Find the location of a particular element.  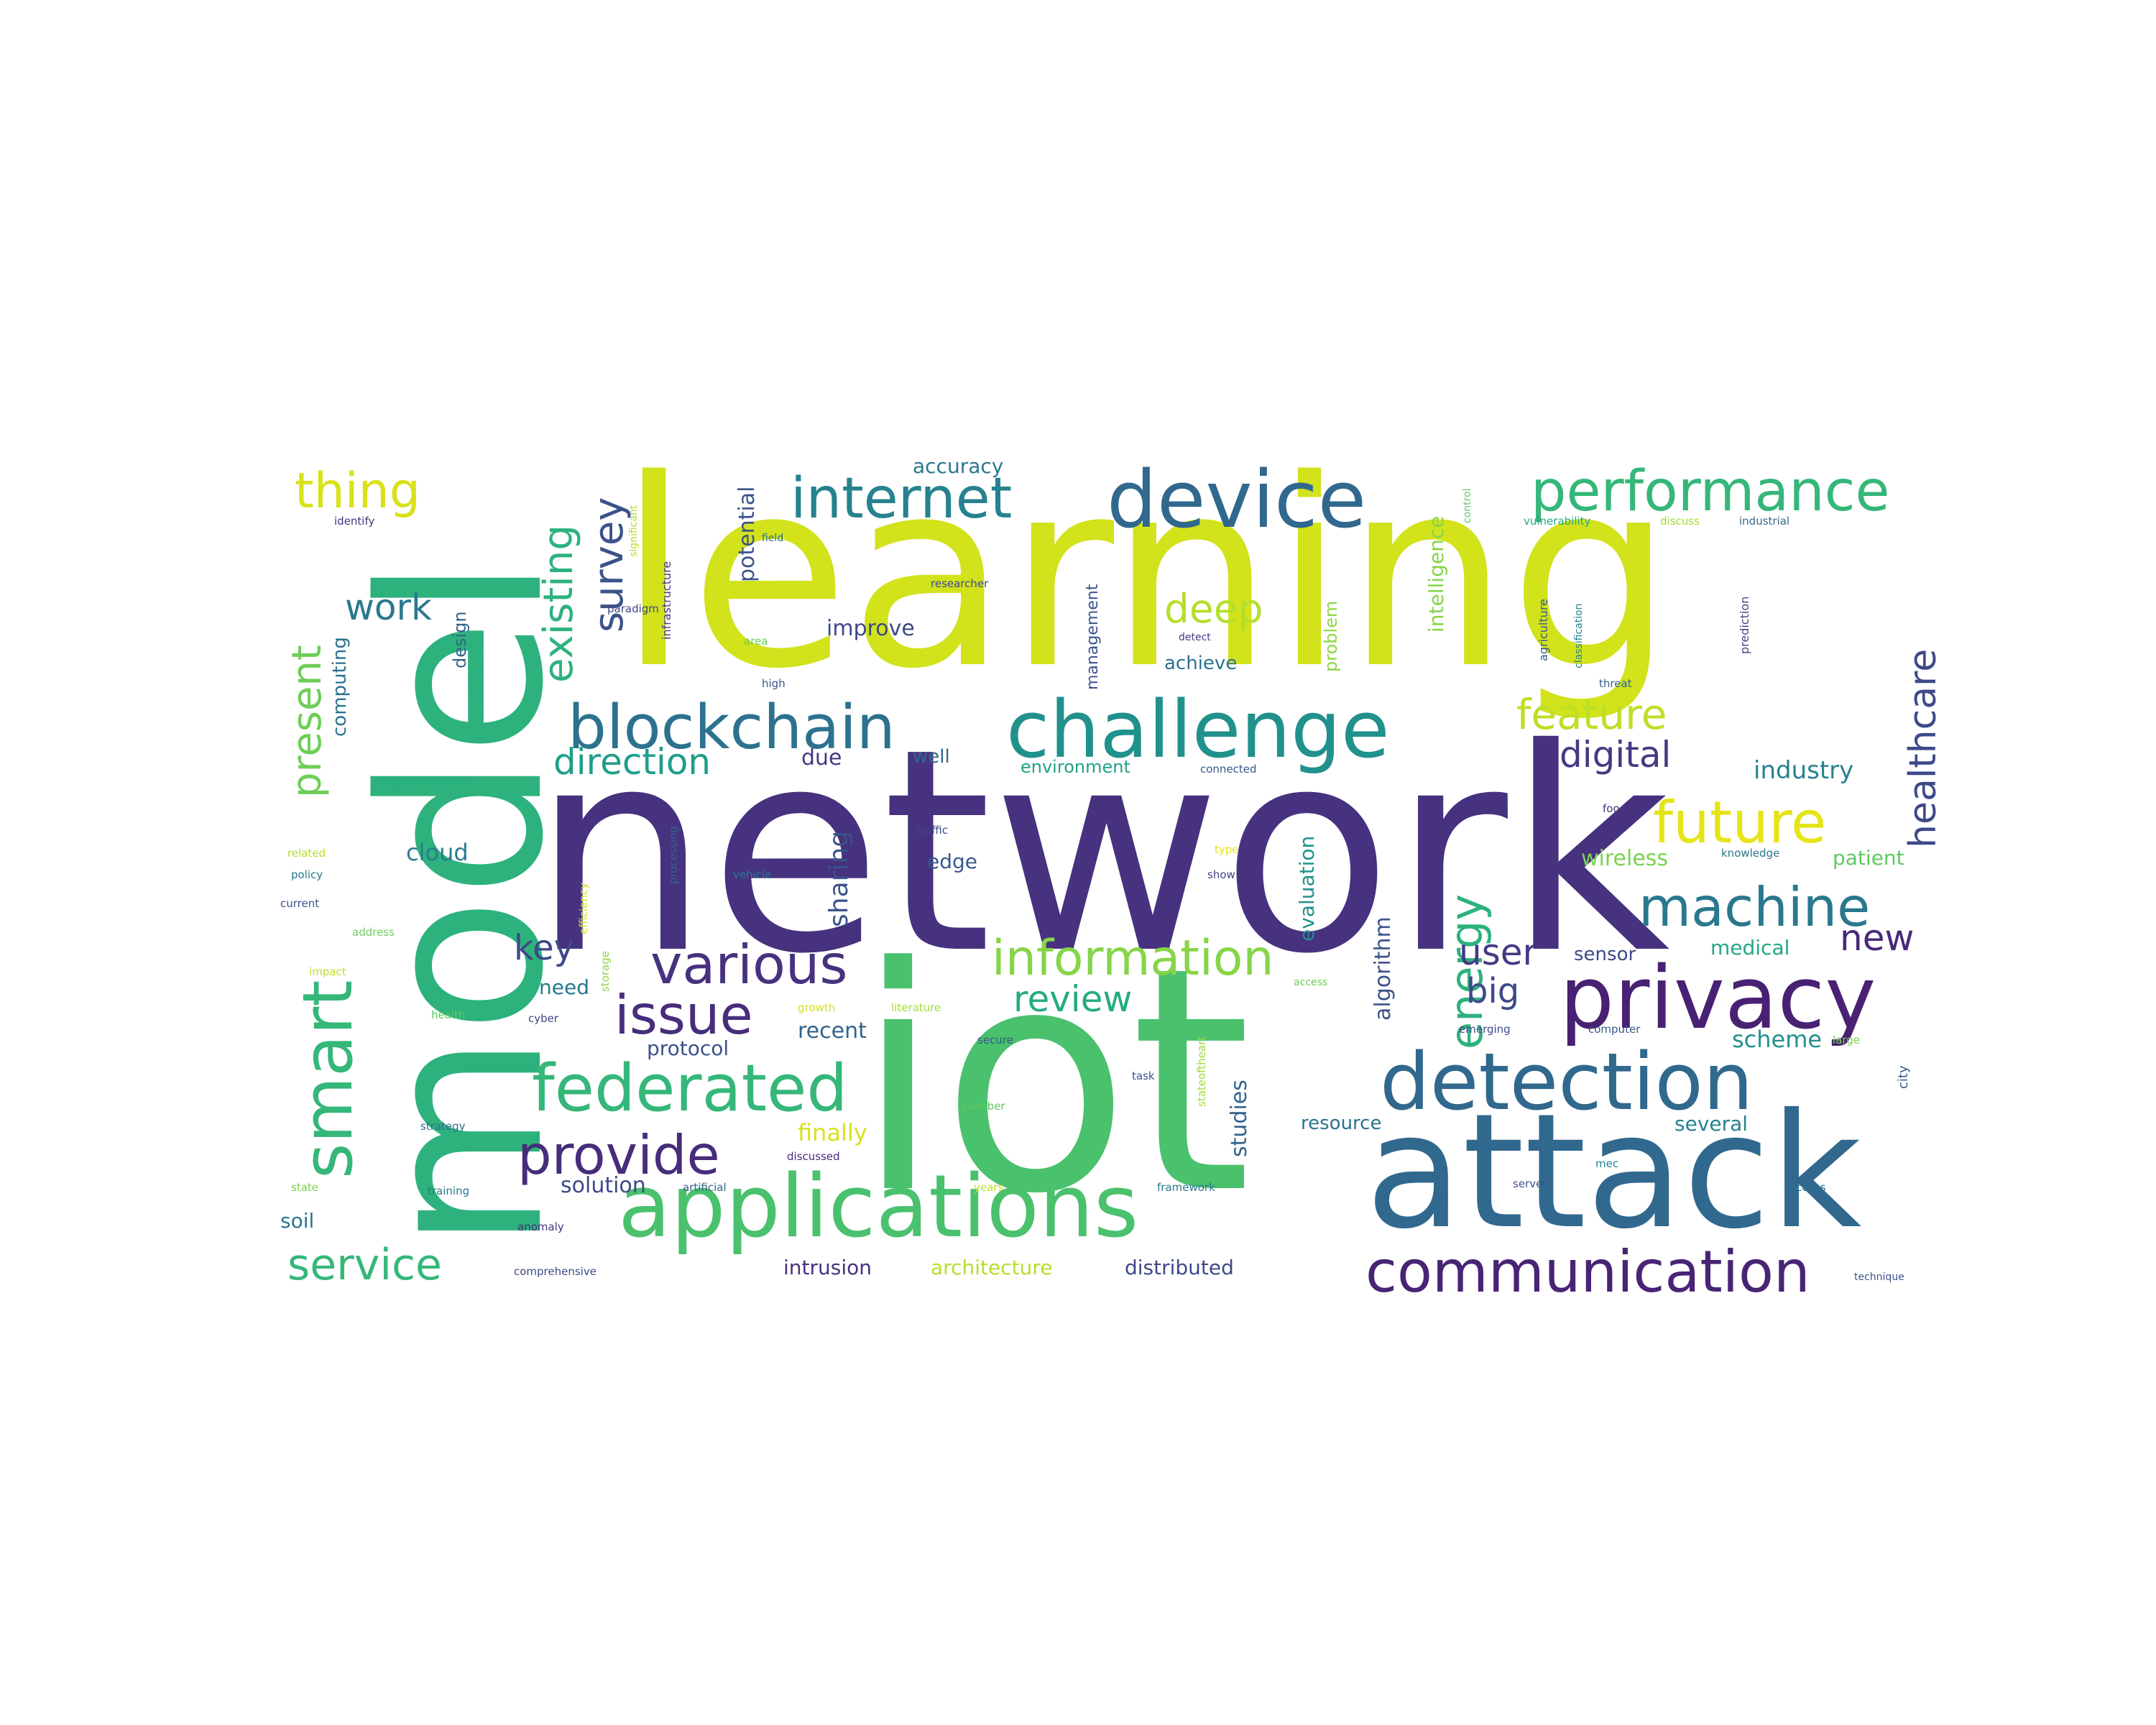

word-detection: detection is located at coordinates (1567, 1082).